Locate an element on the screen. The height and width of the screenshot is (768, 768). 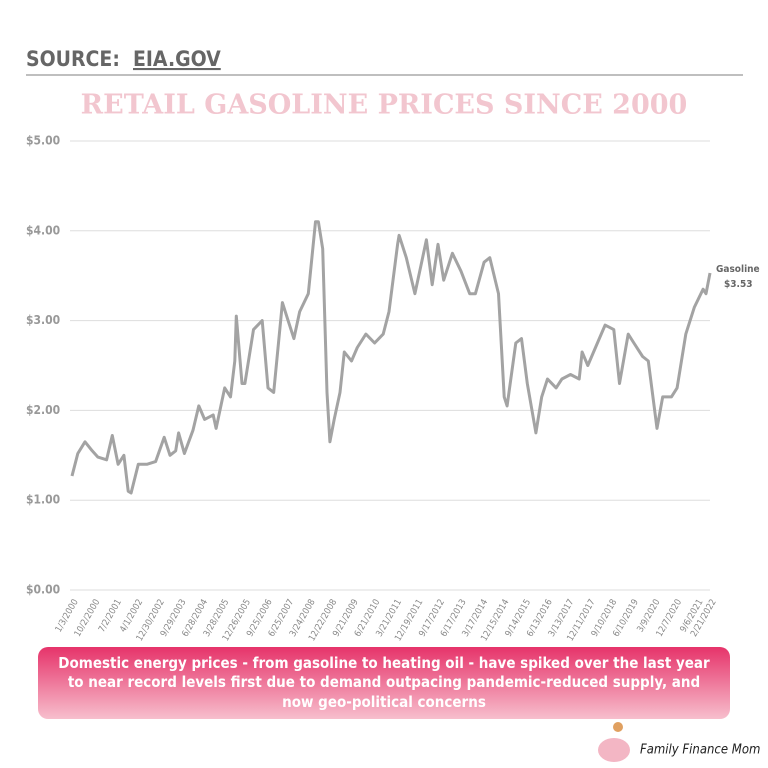
y-tick-label: $0.00 is located at coordinates (43, 590).